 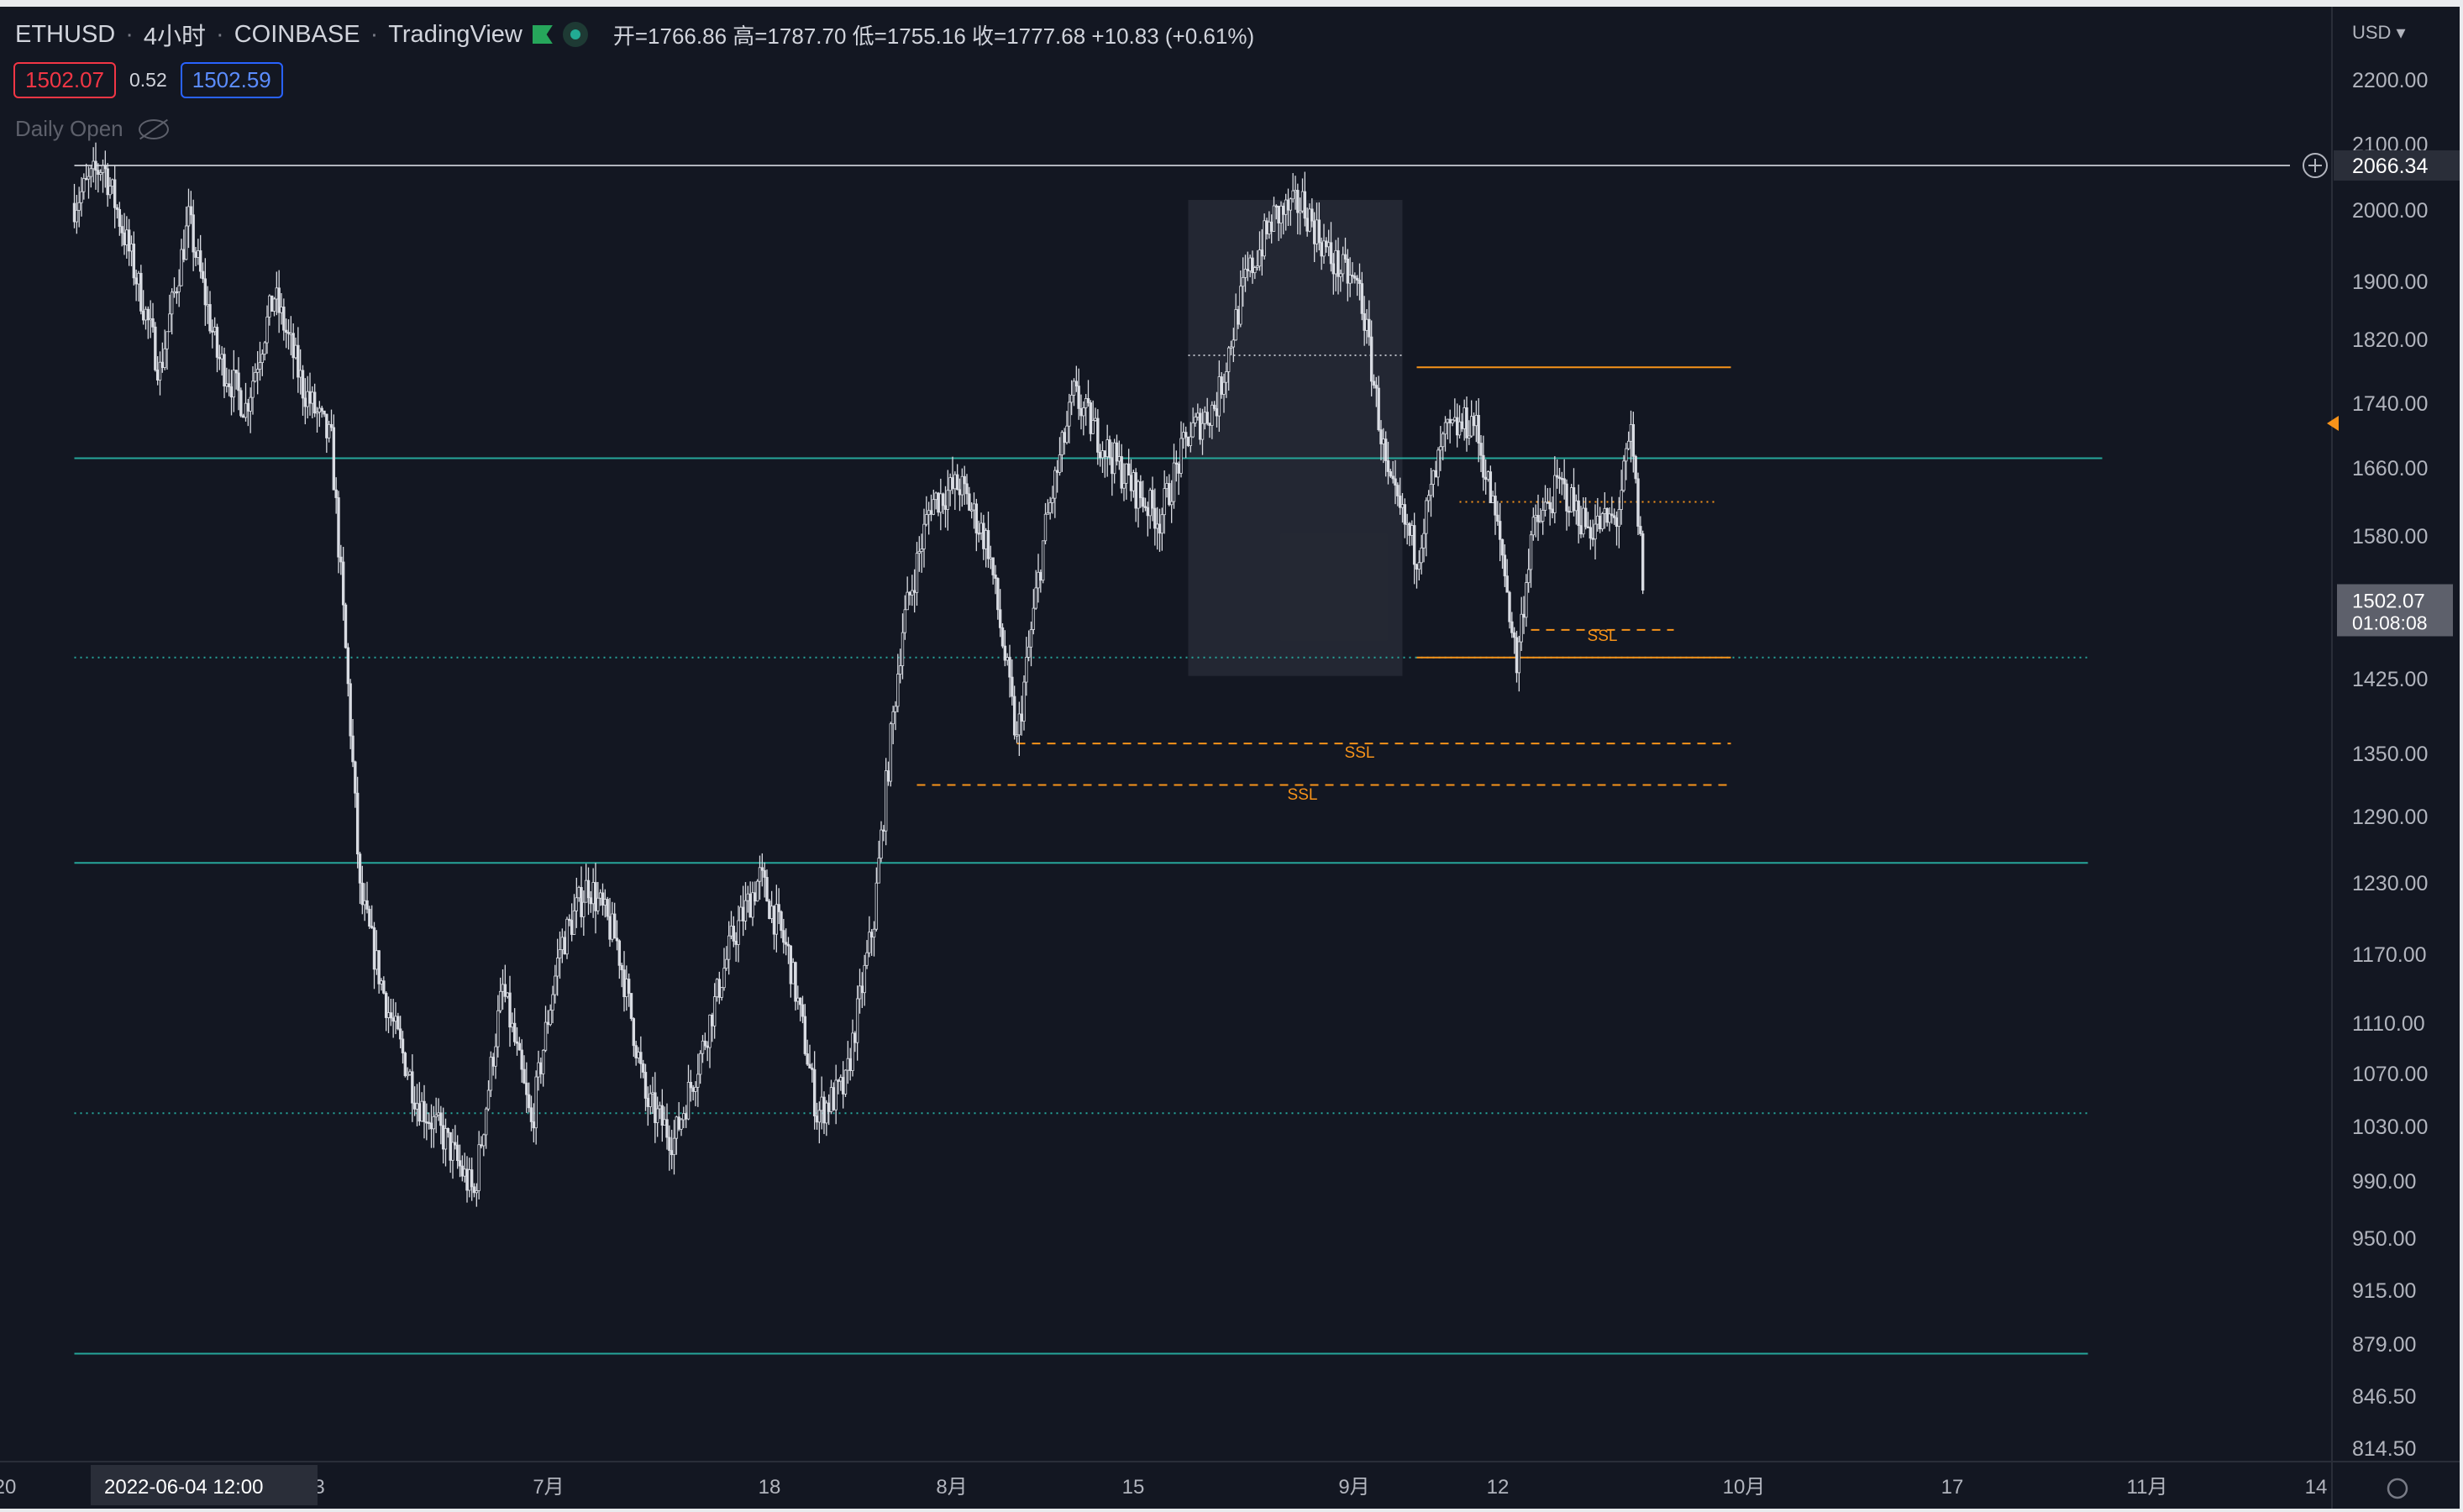 I want to click on symbol-name: ETHUSD, so click(x=65, y=34).